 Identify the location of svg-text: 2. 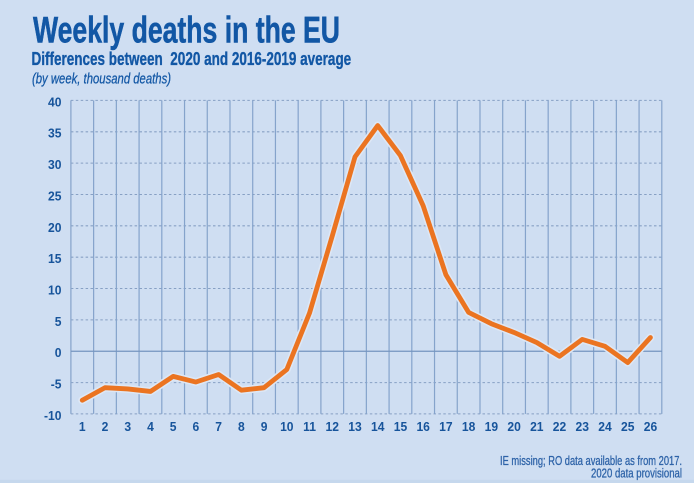
(105, 427).